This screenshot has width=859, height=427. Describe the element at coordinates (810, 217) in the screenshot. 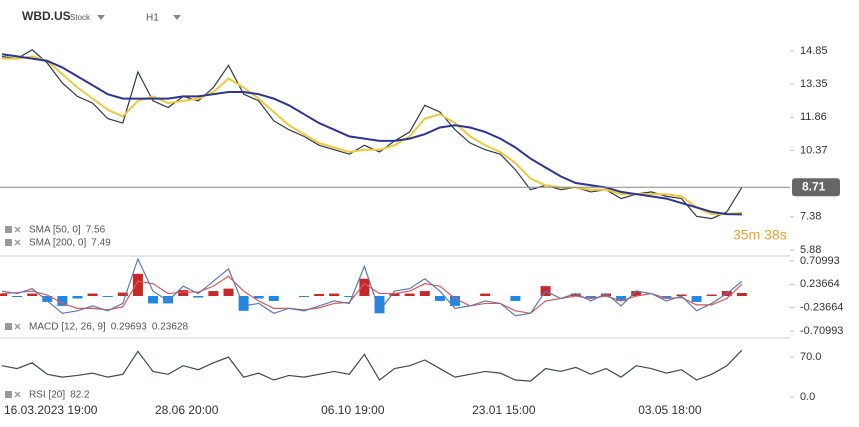

I see `y-tick-label: 7.38` at that location.